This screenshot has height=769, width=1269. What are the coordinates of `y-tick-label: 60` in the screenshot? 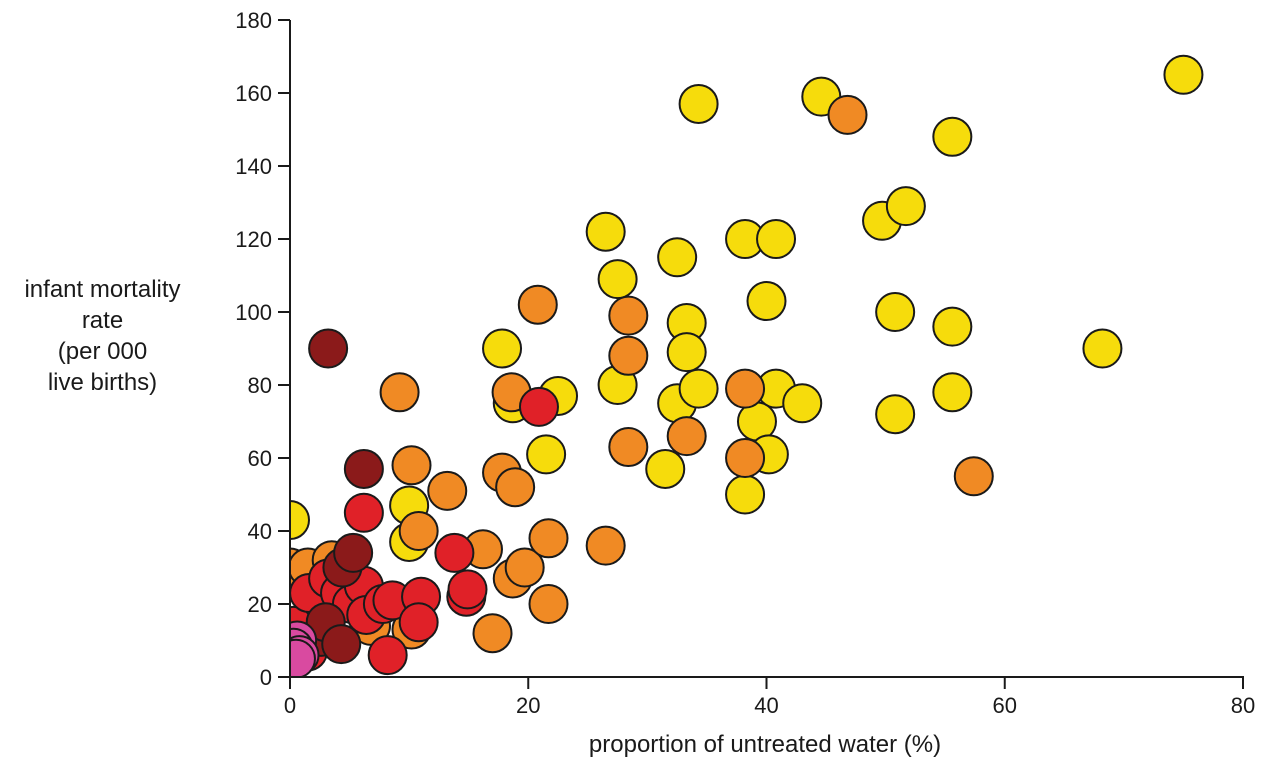 It's located at (260, 458).